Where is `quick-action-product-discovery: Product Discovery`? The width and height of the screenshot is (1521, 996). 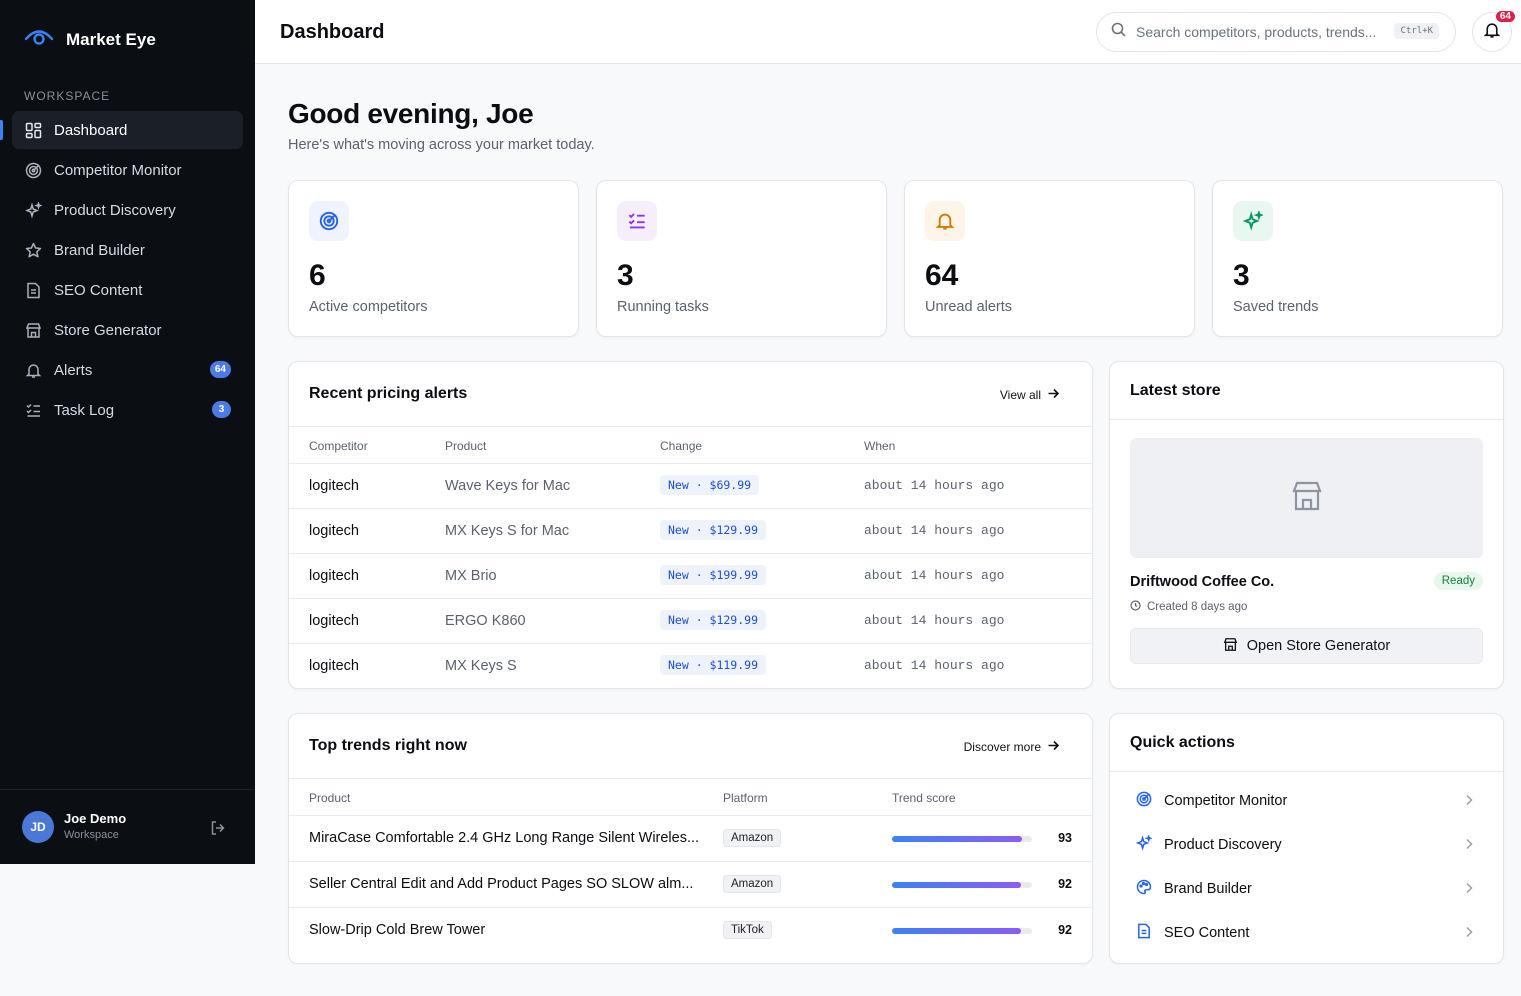 quick-action-product-discovery: Product Discovery is located at coordinates (1306, 845).